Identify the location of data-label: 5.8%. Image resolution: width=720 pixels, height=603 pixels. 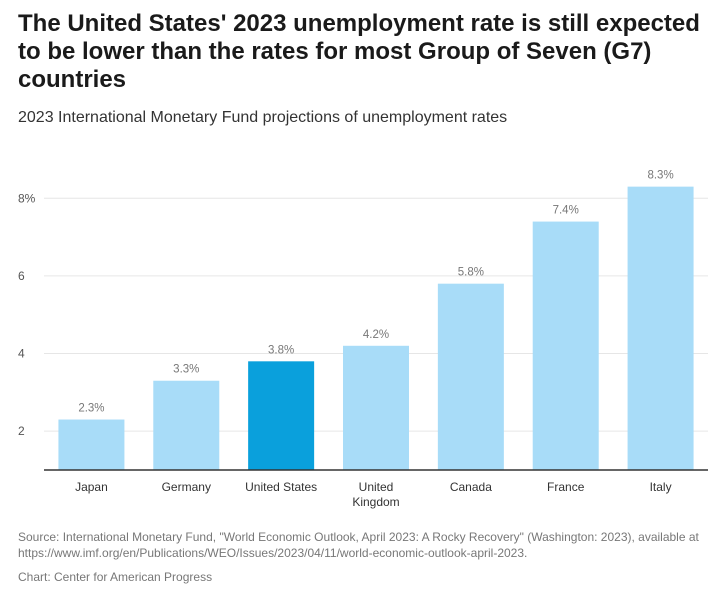
(471, 273).